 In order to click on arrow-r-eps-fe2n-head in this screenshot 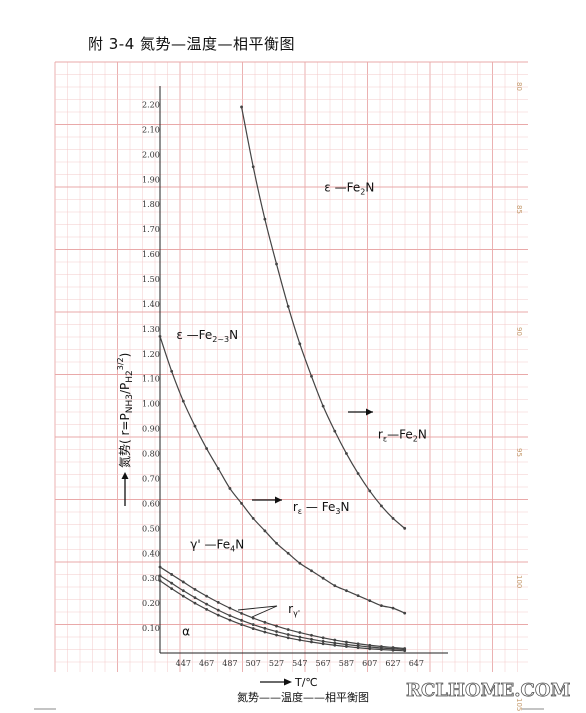, I will do `click(369, 412)`.